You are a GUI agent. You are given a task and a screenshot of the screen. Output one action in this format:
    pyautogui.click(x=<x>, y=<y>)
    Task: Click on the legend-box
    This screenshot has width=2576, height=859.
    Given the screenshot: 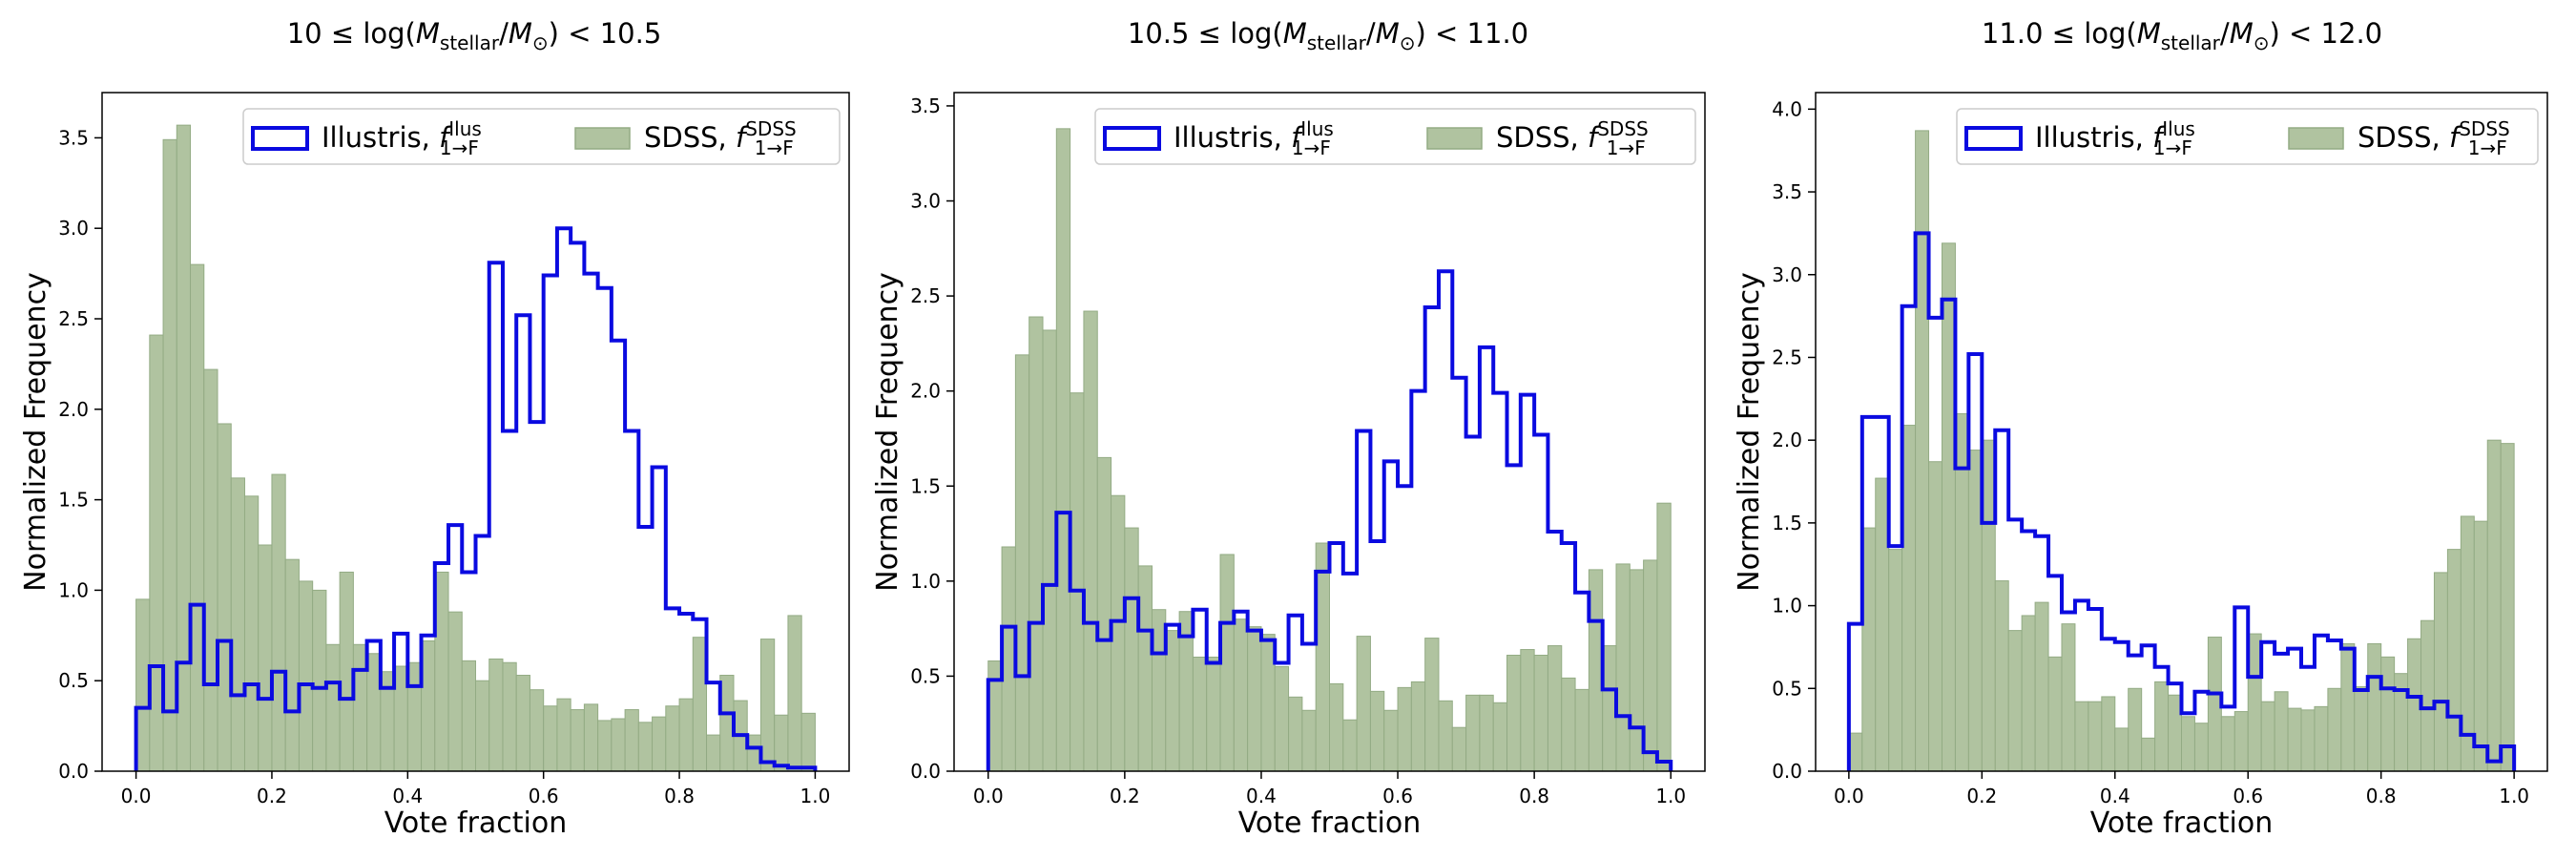 What is the action you would take?
    pyautogui.click(x=541, y=136)
    